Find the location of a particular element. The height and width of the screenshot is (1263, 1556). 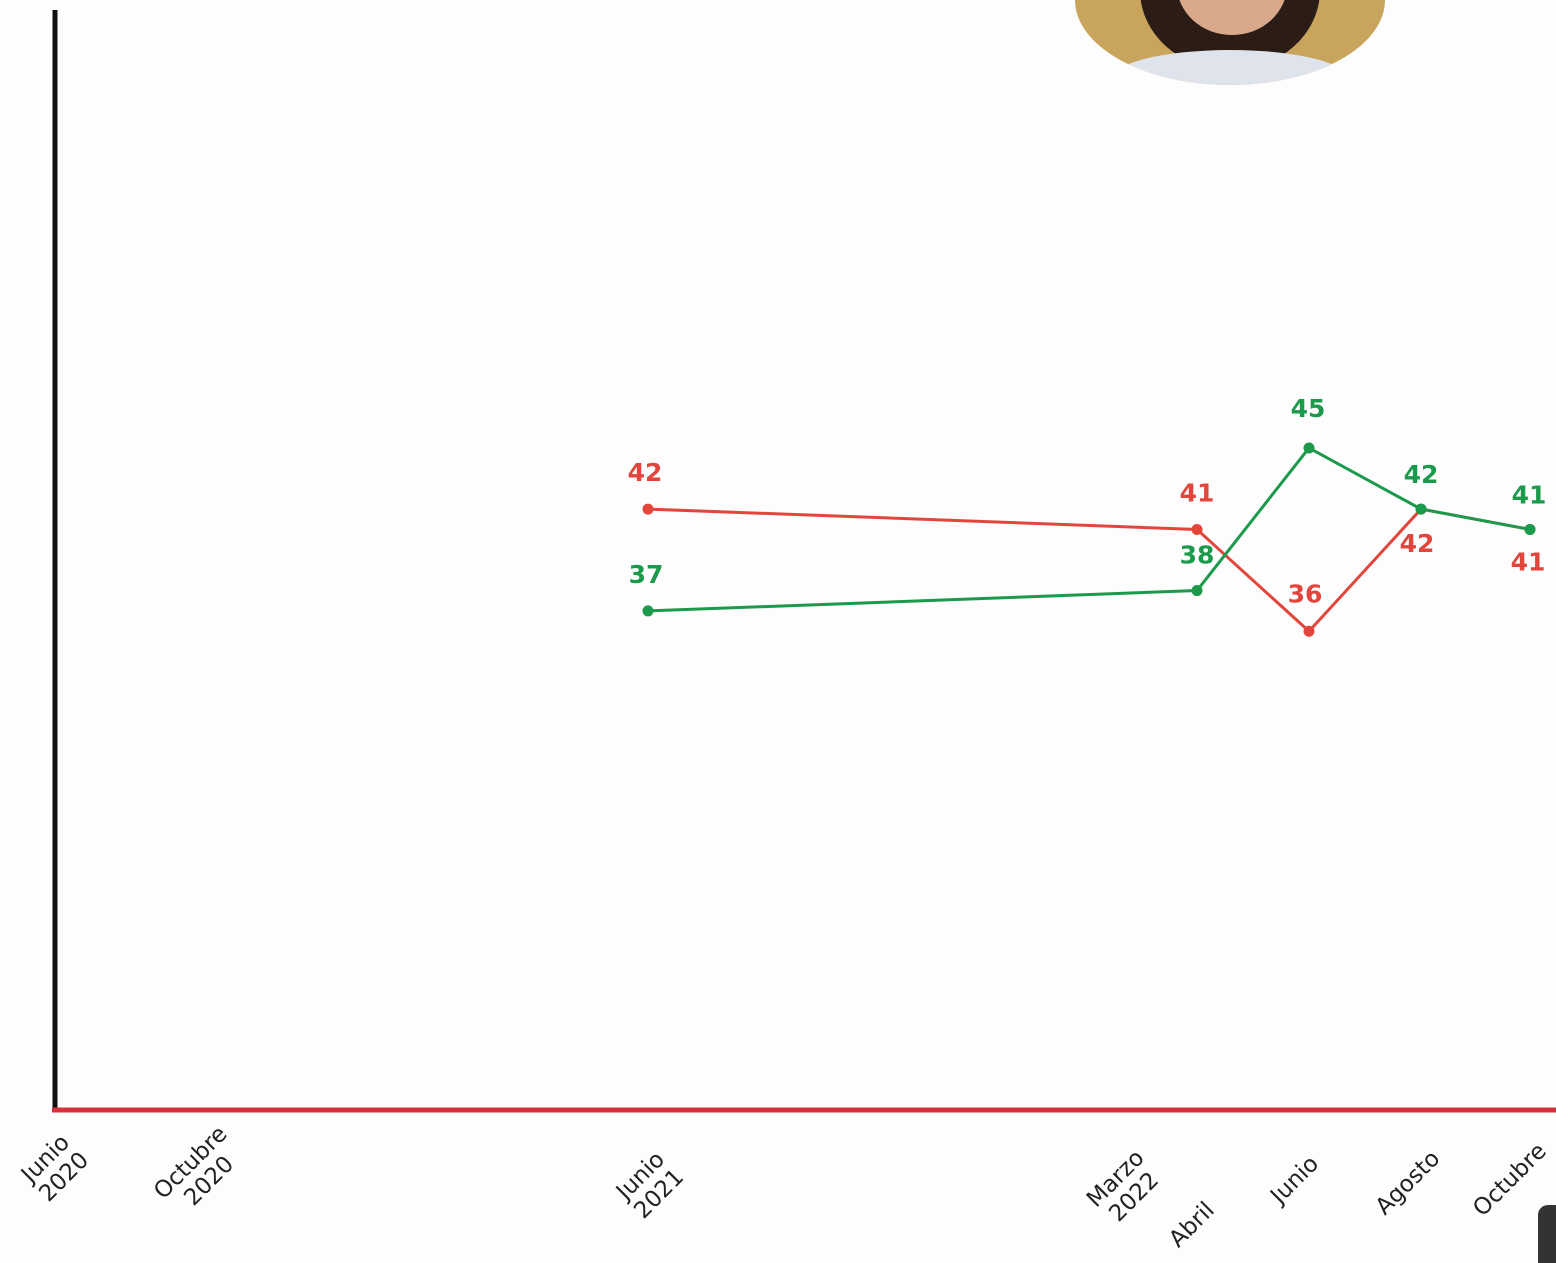

data-label: 37 is located at coordinates (646, 574).